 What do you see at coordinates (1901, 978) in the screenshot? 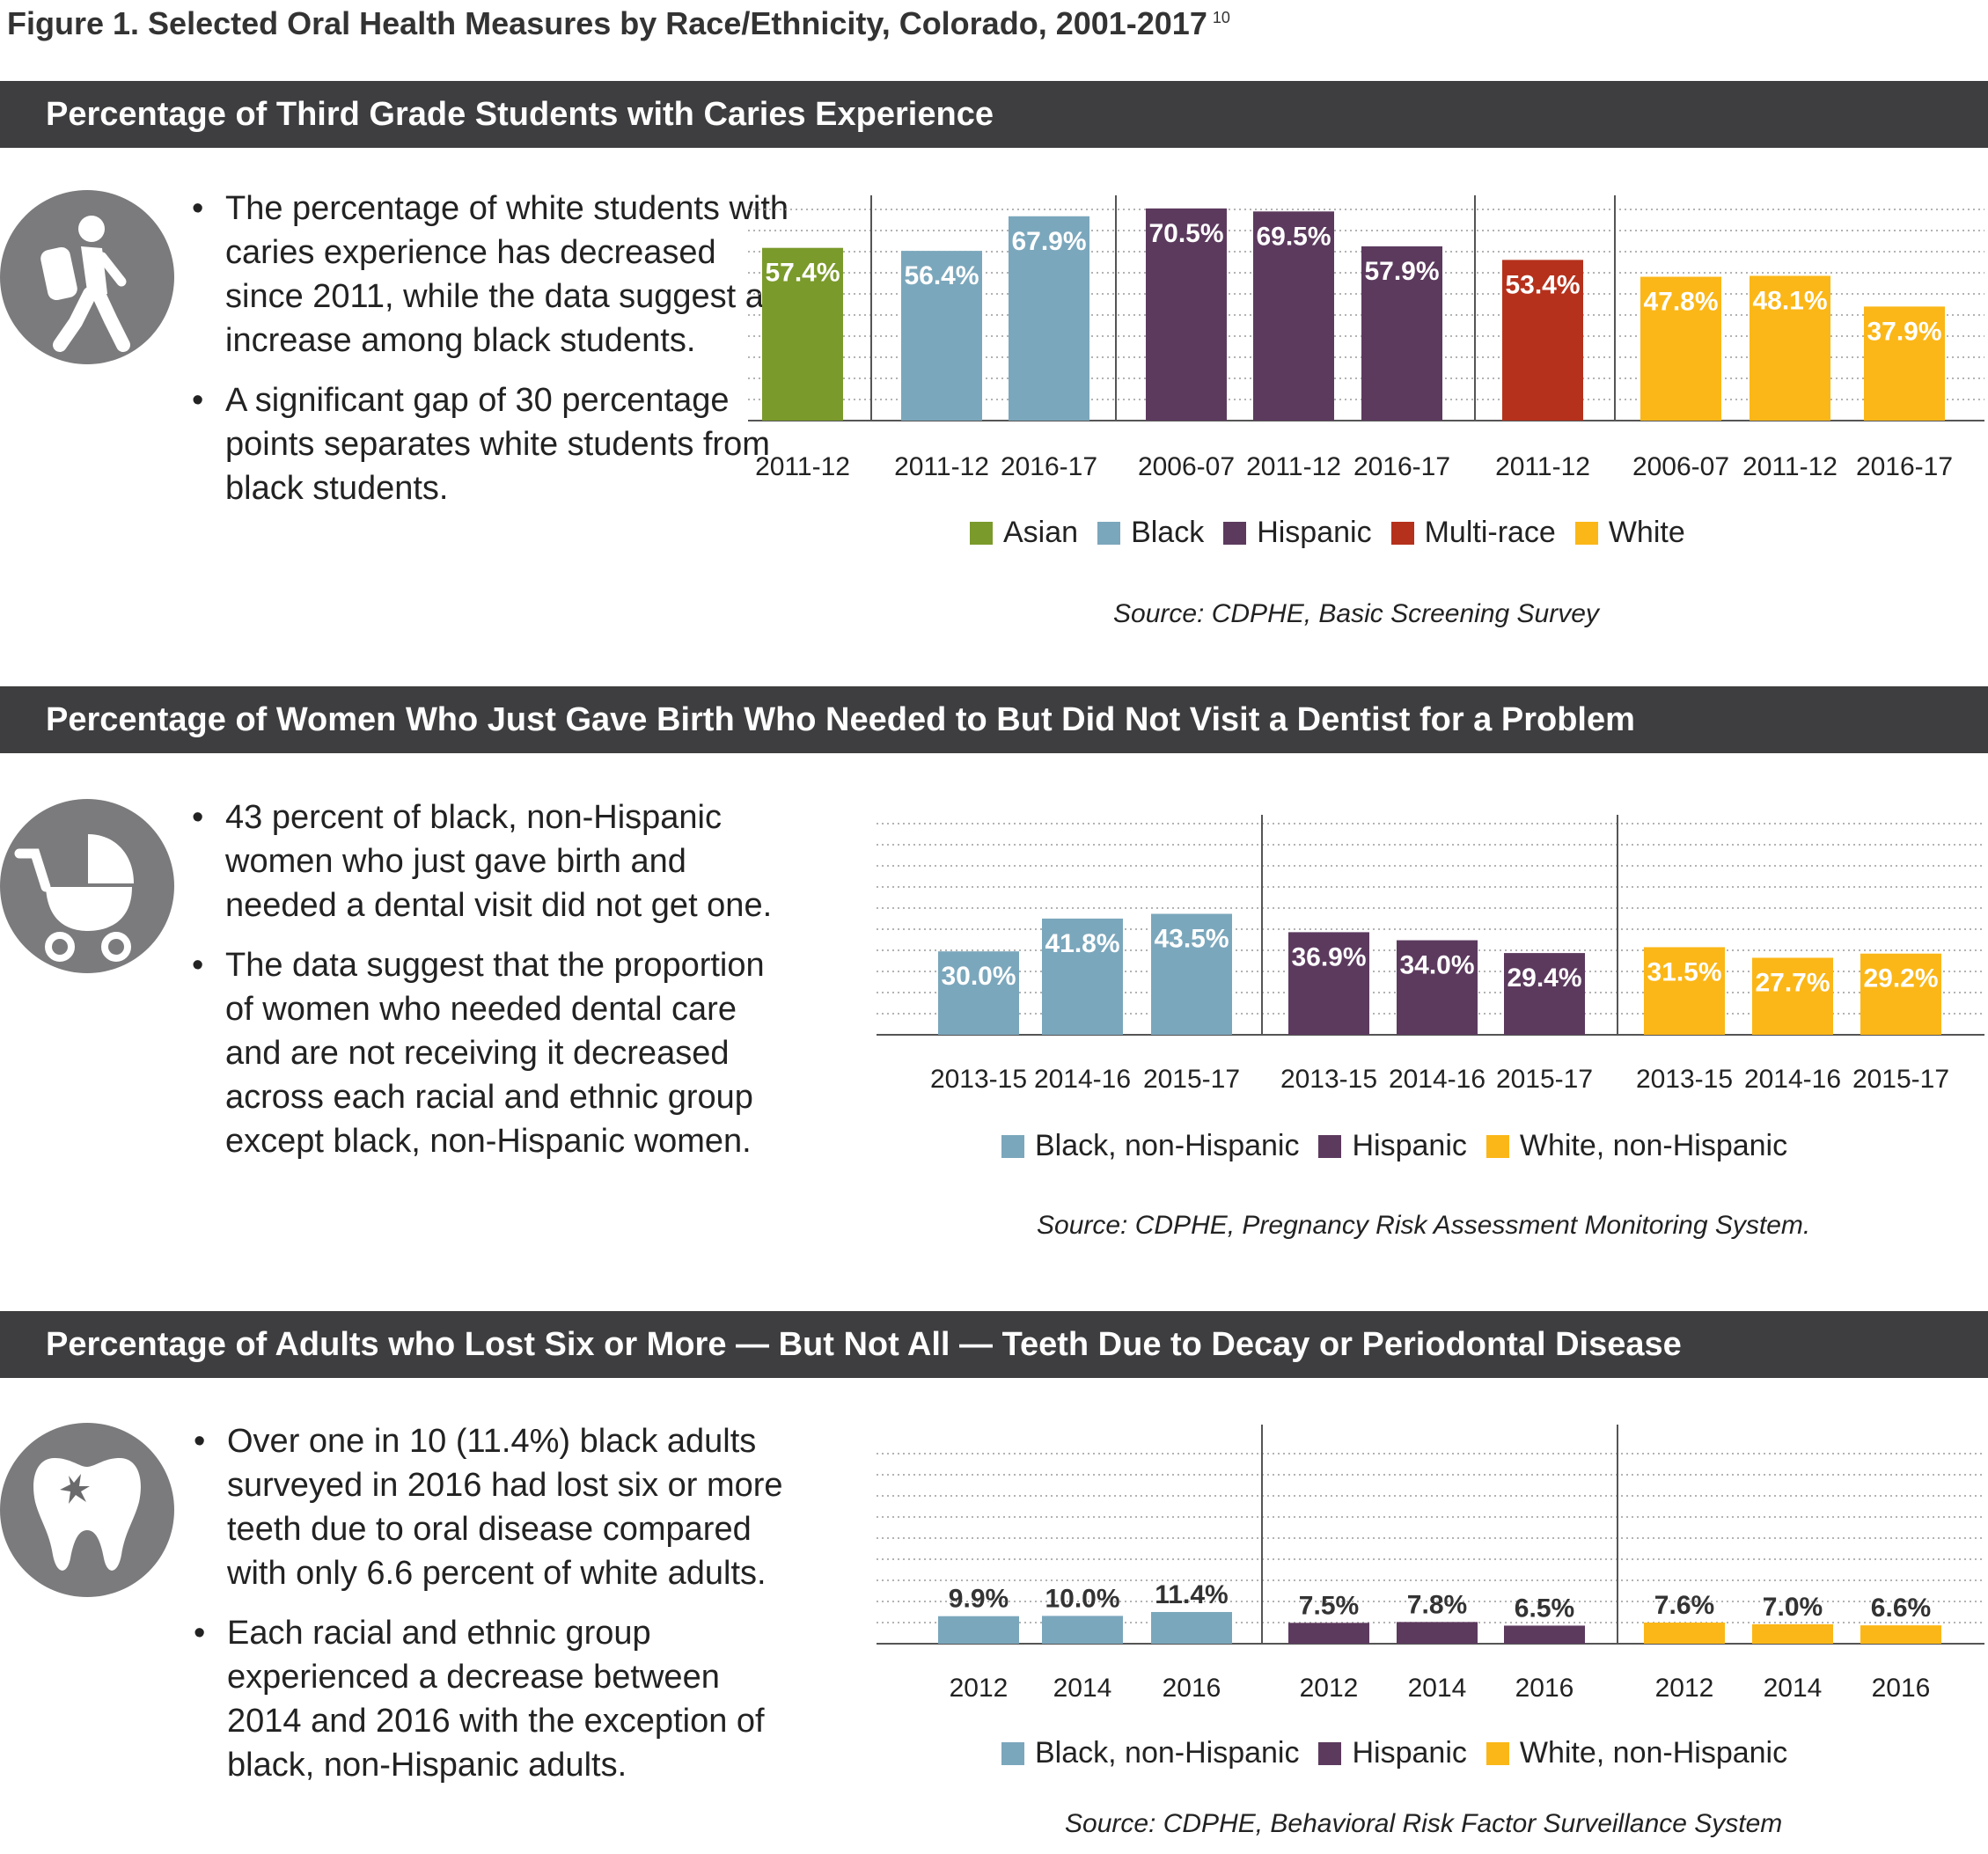
I see `data-label-white-non-hispanic-2015-17: 29.2%` at bounding box center [1901, 978].